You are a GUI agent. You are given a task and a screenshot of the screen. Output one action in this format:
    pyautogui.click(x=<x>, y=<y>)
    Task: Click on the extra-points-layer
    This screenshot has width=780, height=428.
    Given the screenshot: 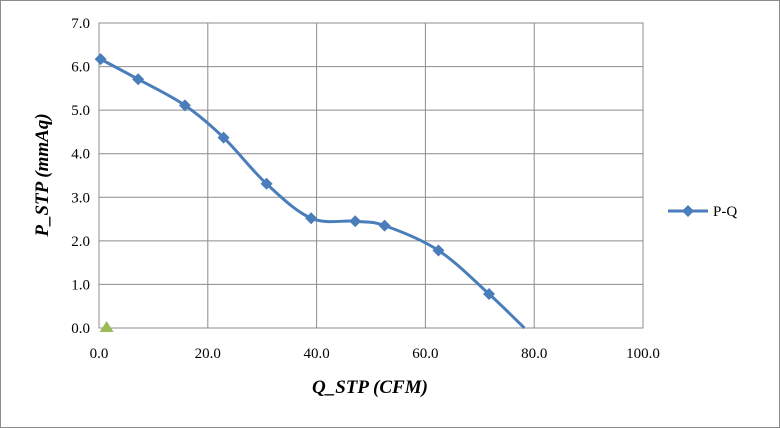 What is the action you would take?
    pyautogui.click(x=106, y=326)
    